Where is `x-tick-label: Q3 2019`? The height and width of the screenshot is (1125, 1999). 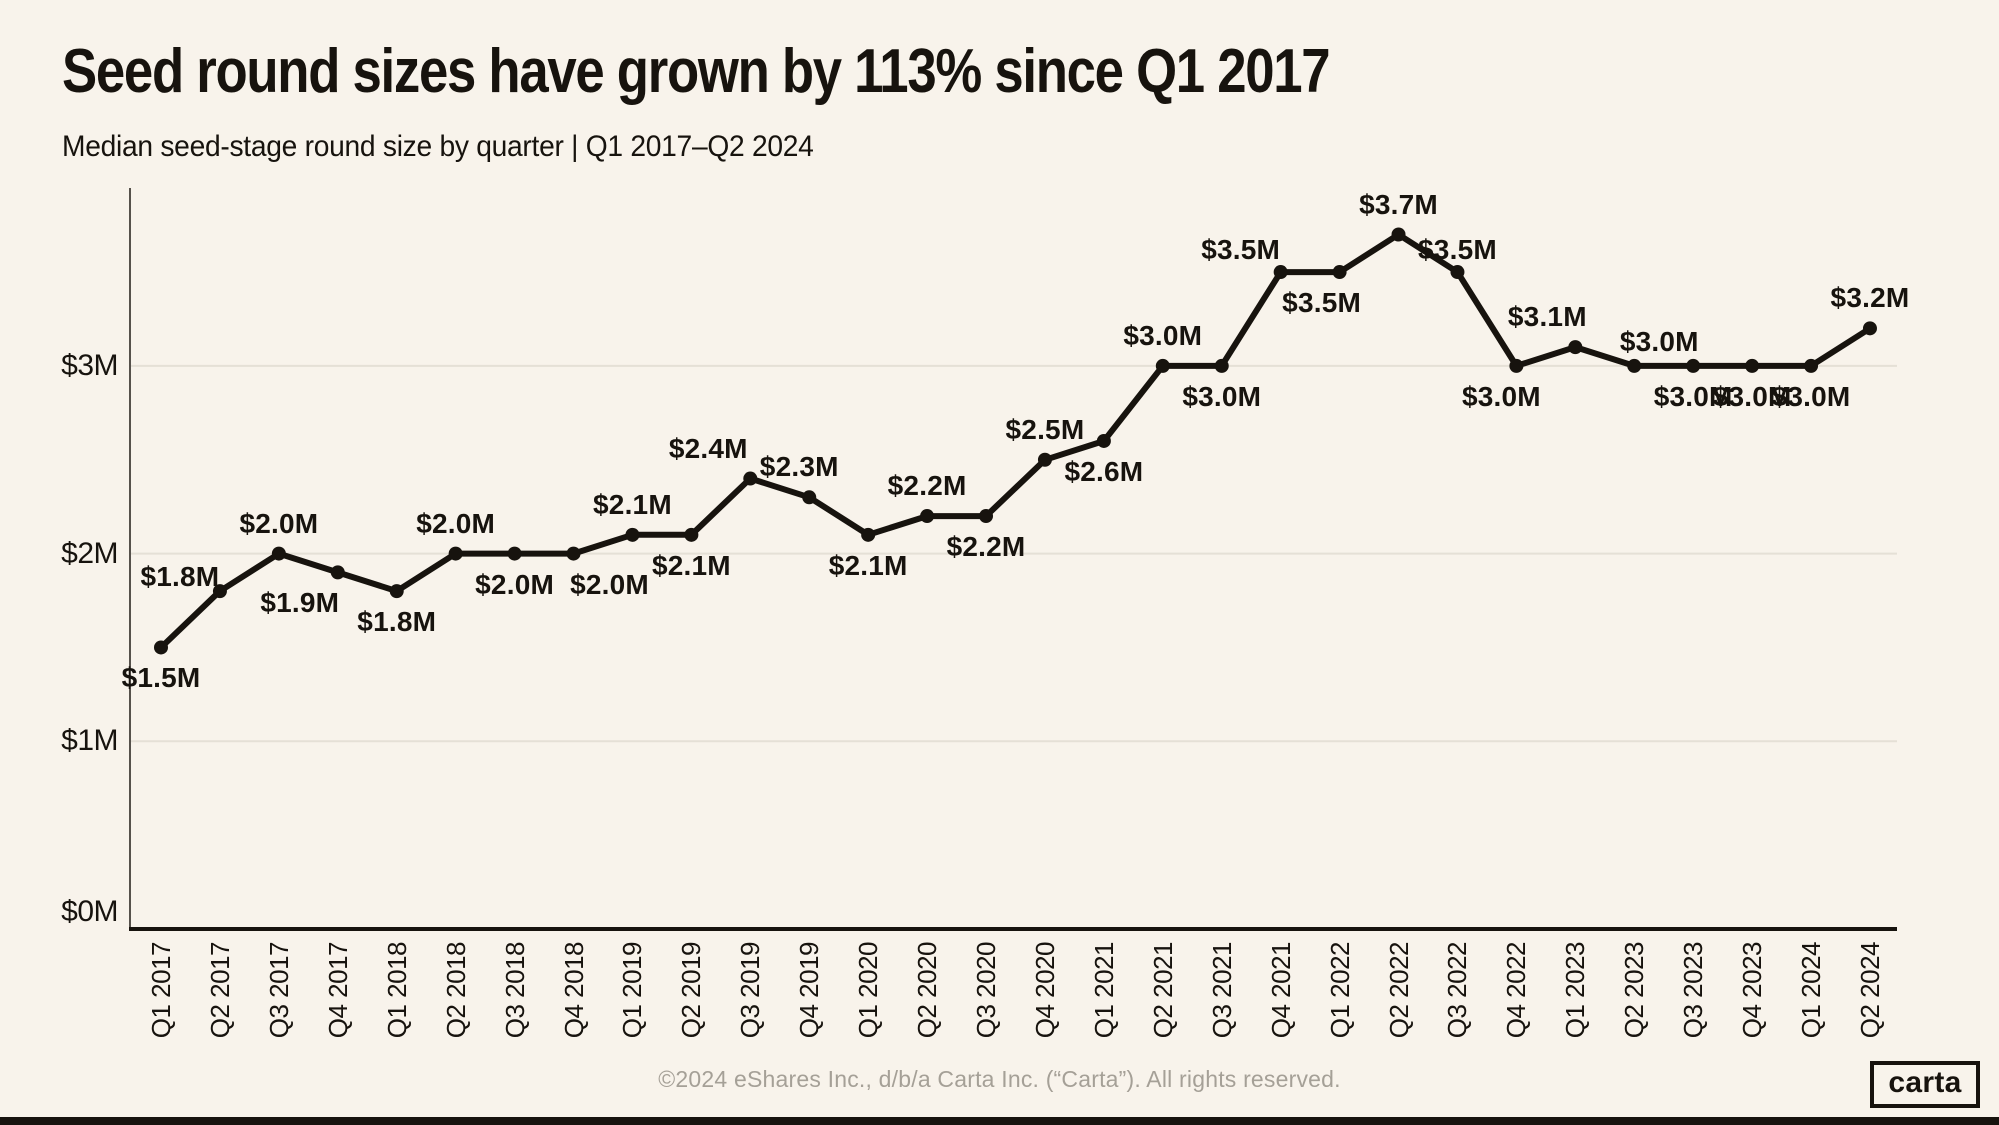 x-tick-label: Q3 2019 is located at coordinates (750, 990).